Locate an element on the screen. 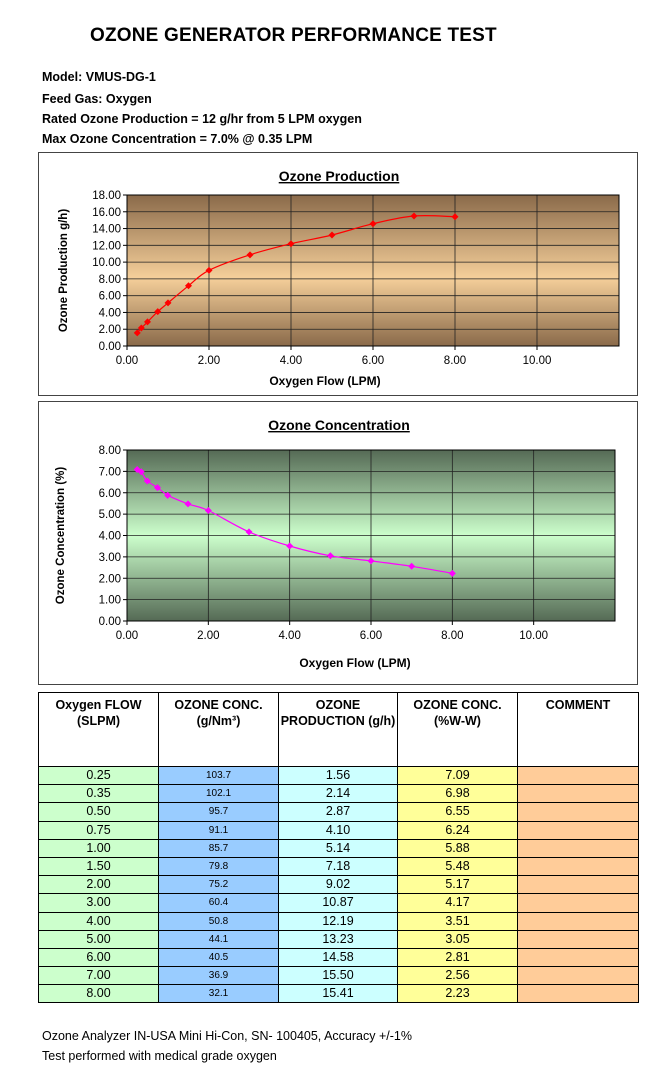  table-row: 7.00 36.9 15.50 2.56 is located at coordinates (338, 976).